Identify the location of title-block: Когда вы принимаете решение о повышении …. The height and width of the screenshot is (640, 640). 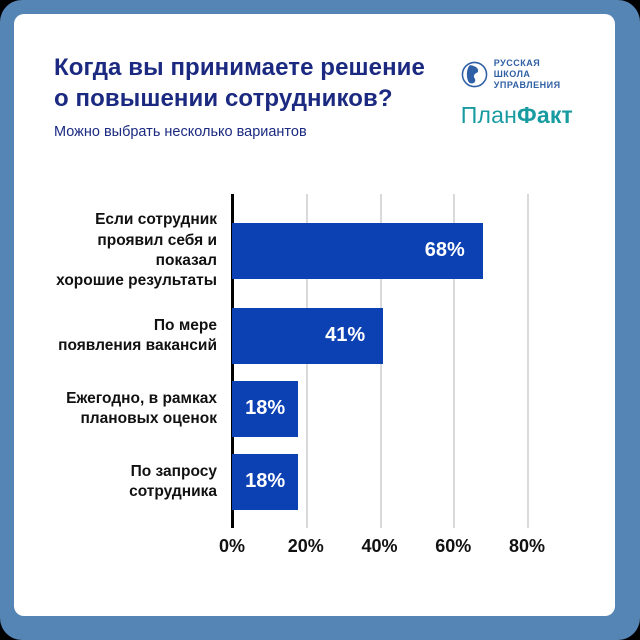
(244, 96).